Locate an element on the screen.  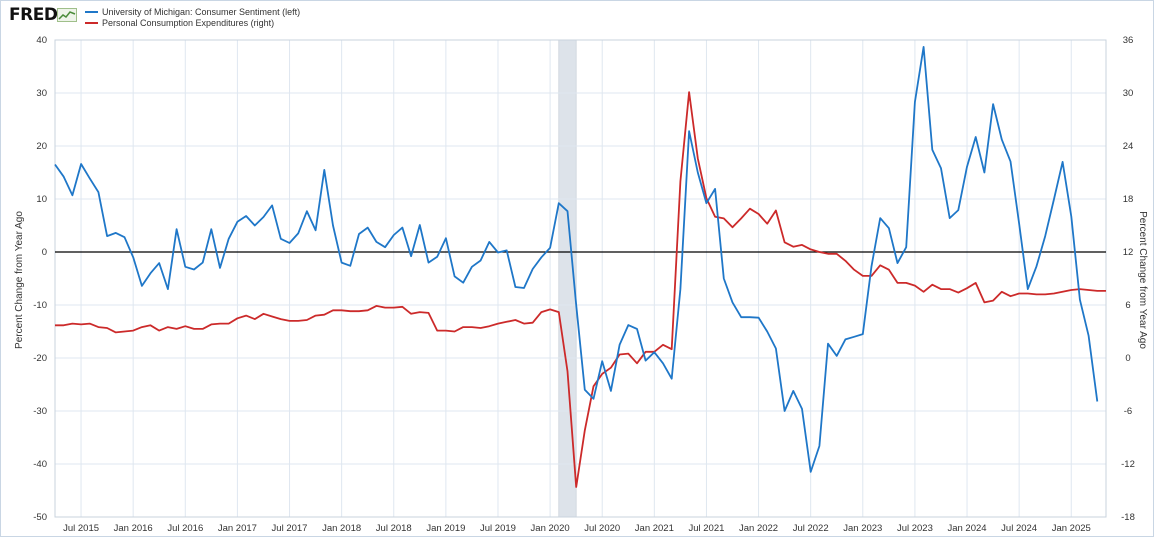
x-tick-label: Jan 2025 is located at coordinates (1071, 528).